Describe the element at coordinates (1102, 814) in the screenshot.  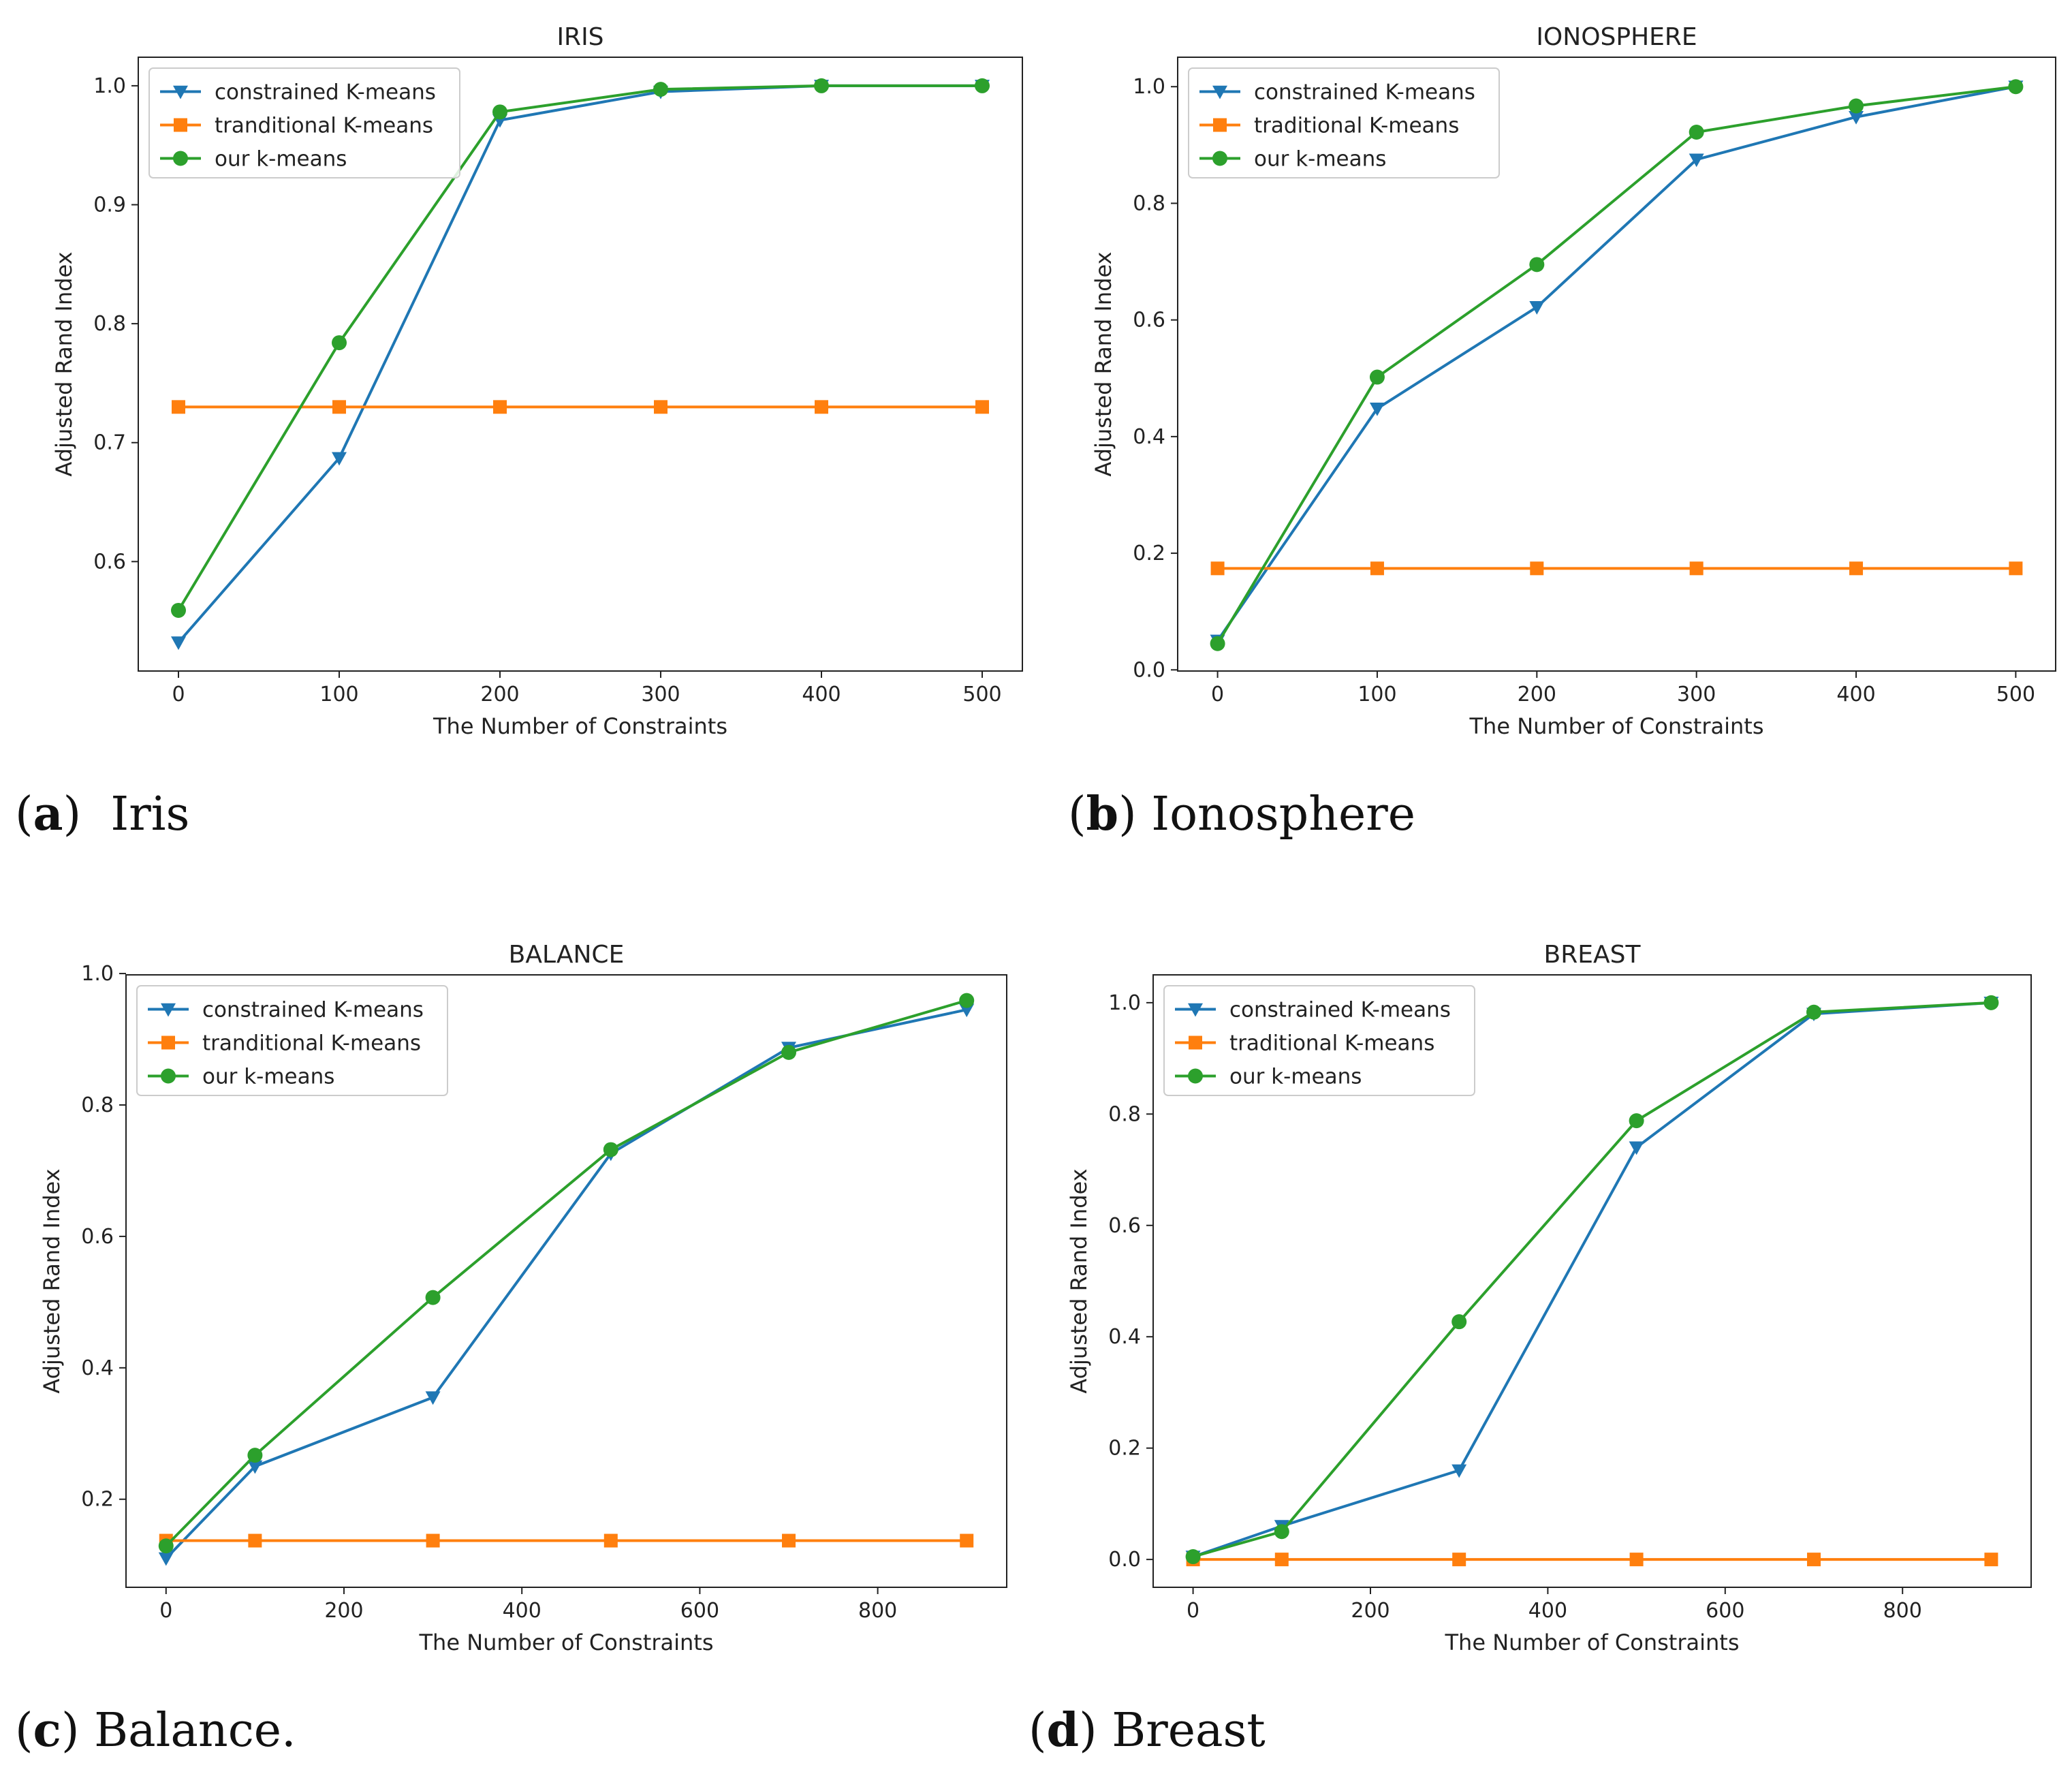
I see `caption-letter: b` at that location.